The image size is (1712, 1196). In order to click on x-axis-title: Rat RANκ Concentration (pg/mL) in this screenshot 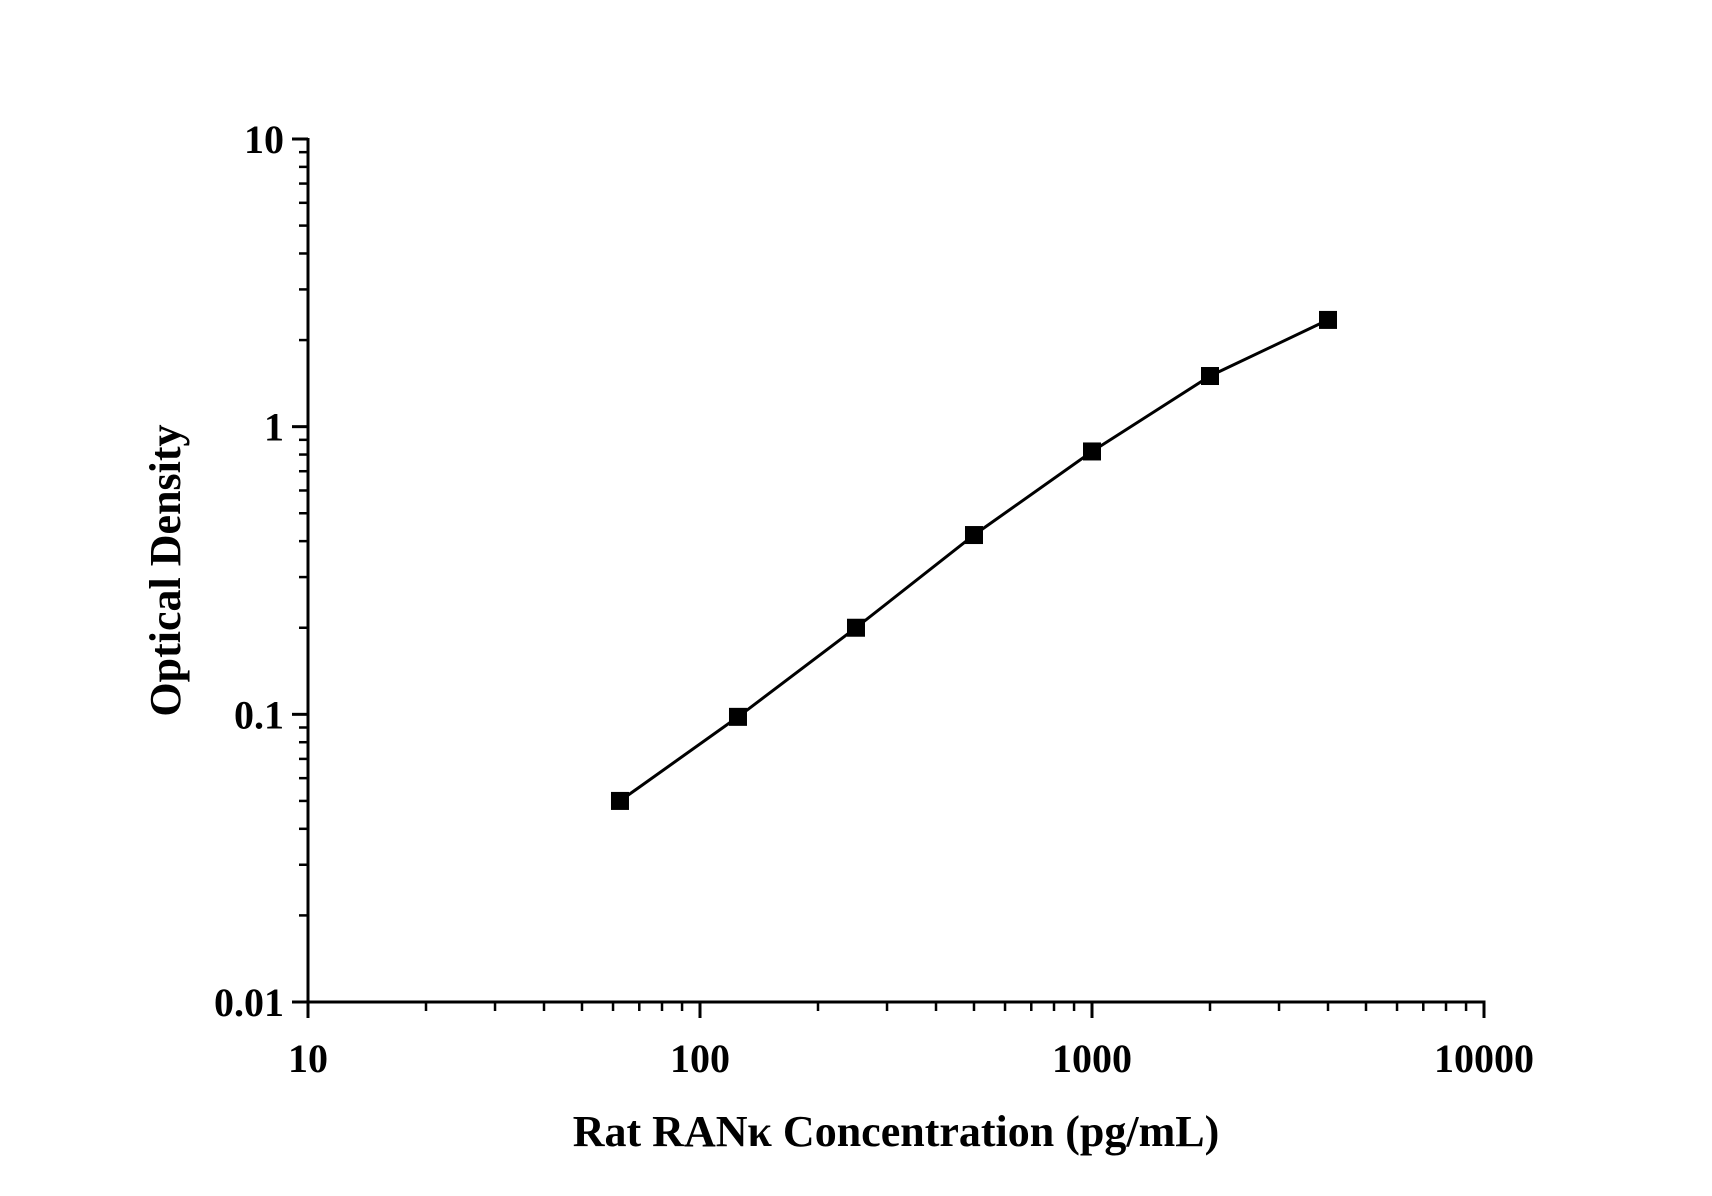, I will do `click(896, 1131)`.